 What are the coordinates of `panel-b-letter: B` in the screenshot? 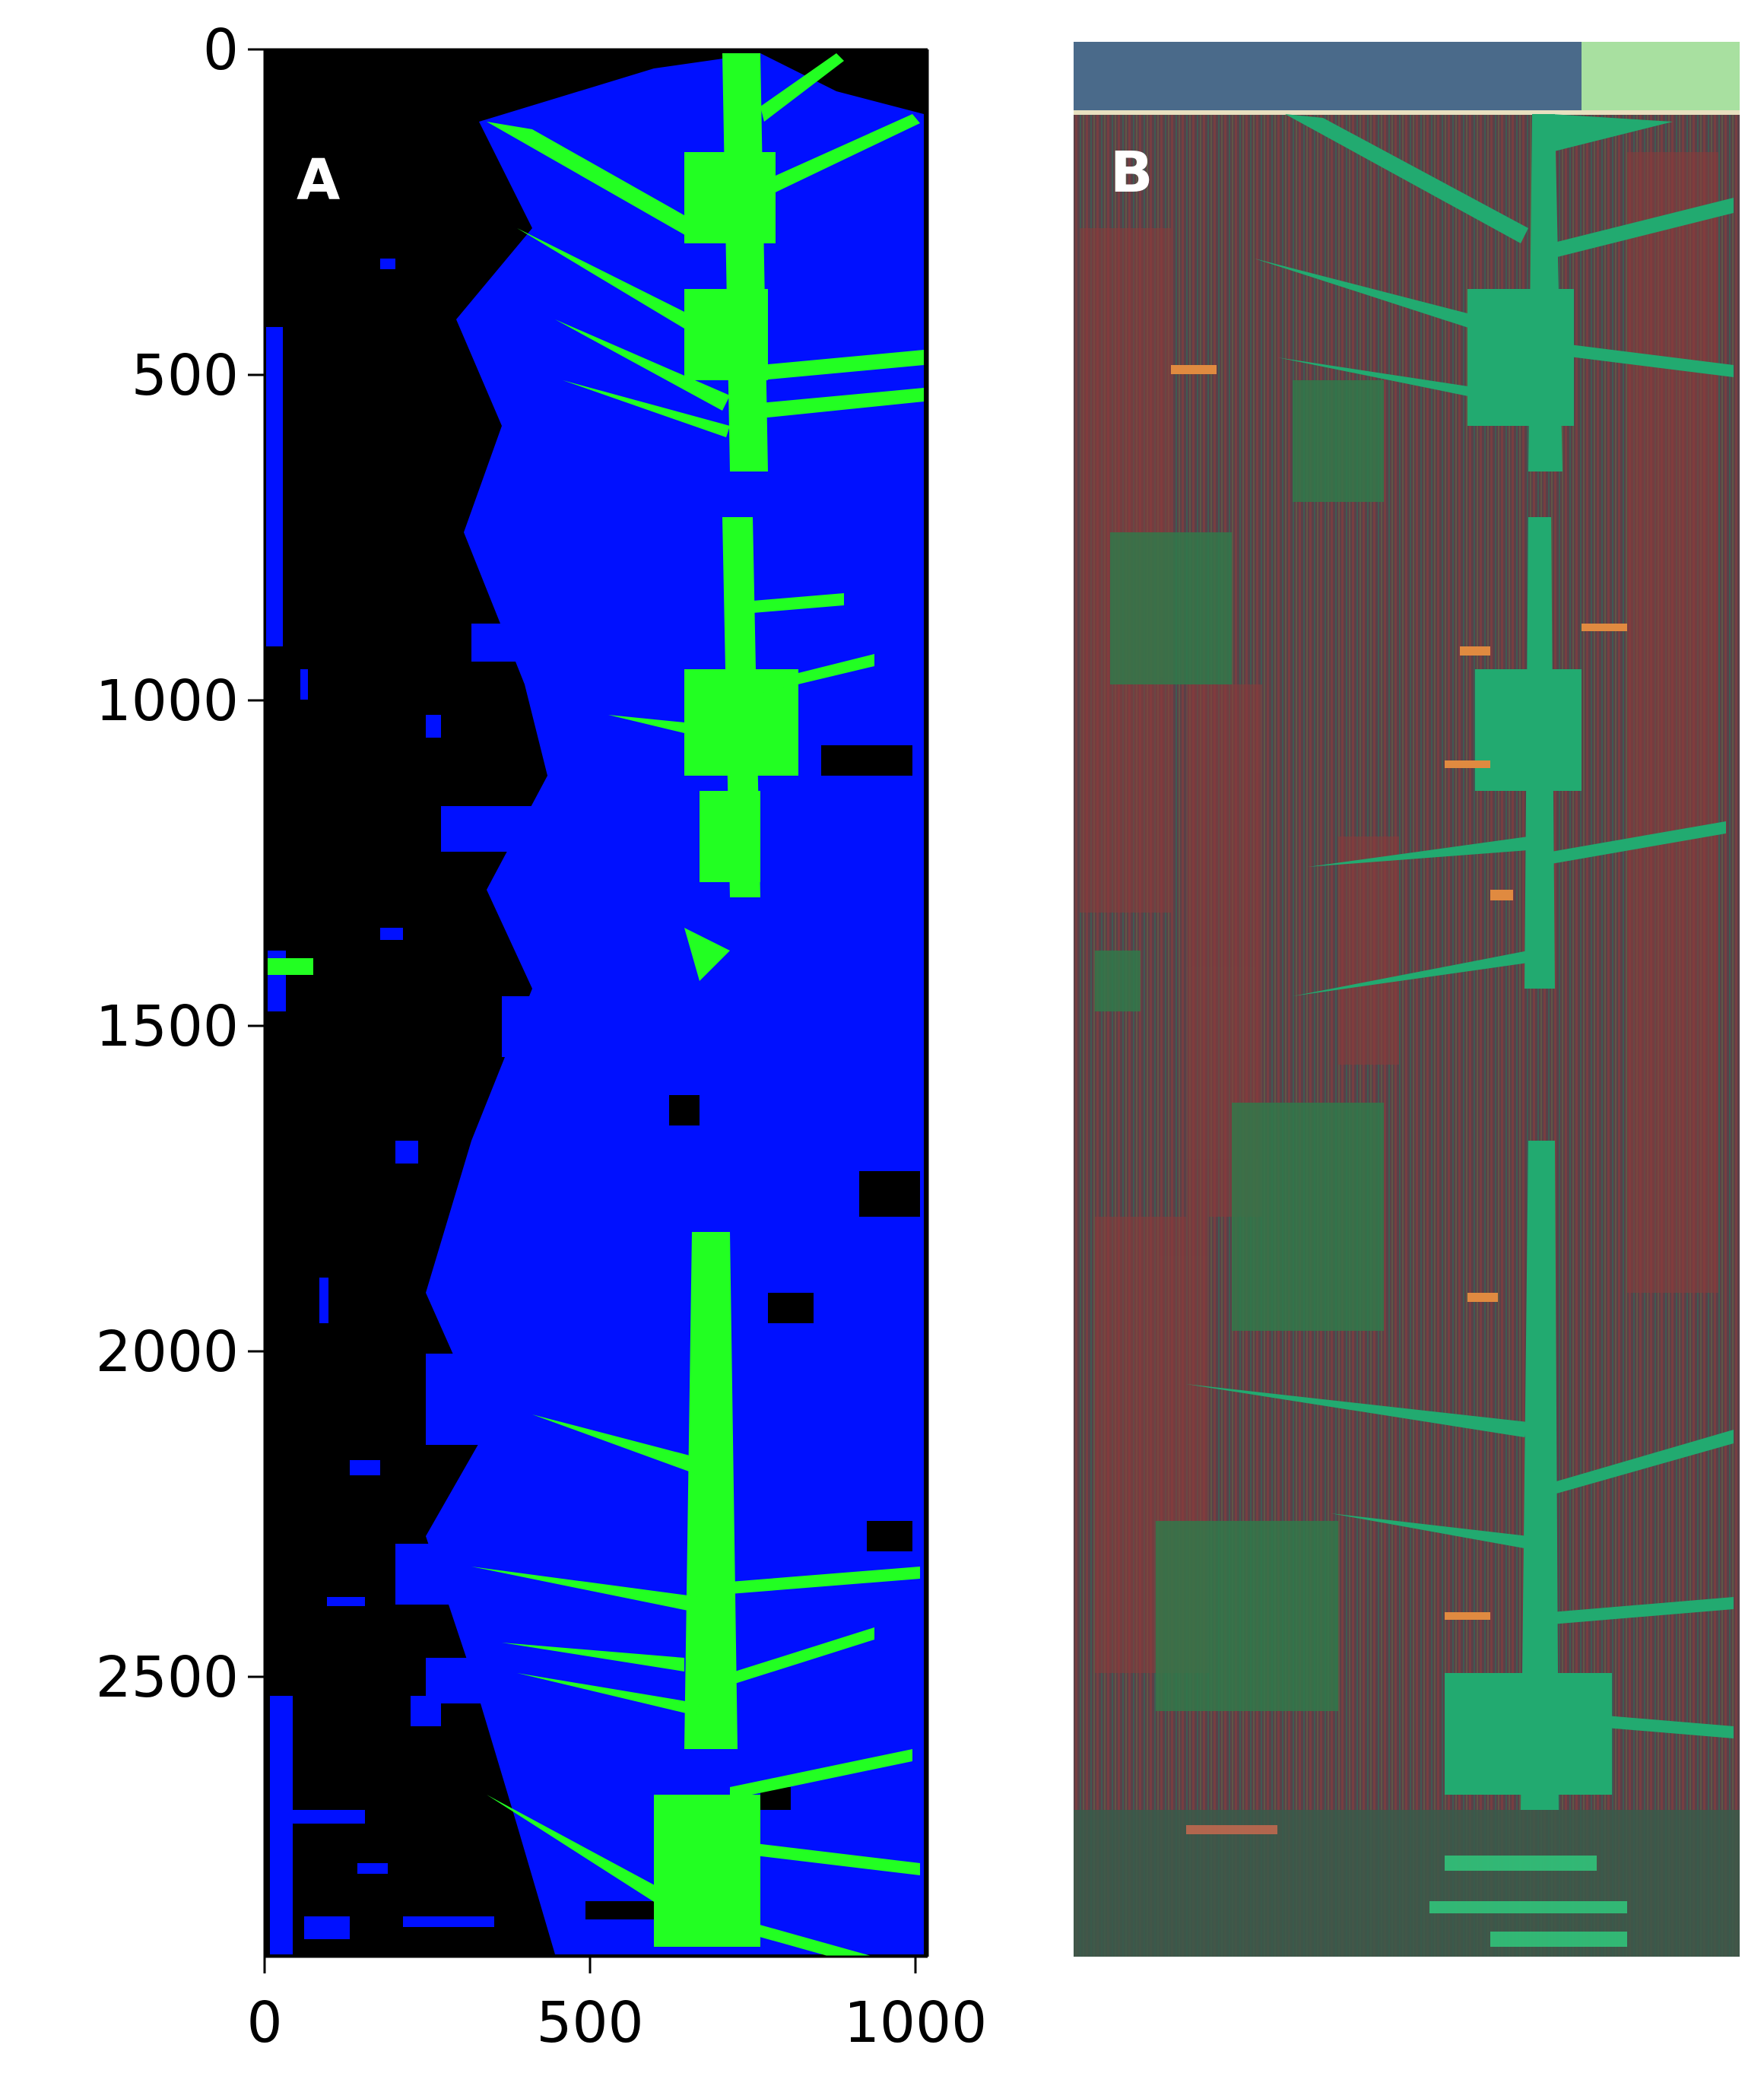 It's located at (1131, 172).